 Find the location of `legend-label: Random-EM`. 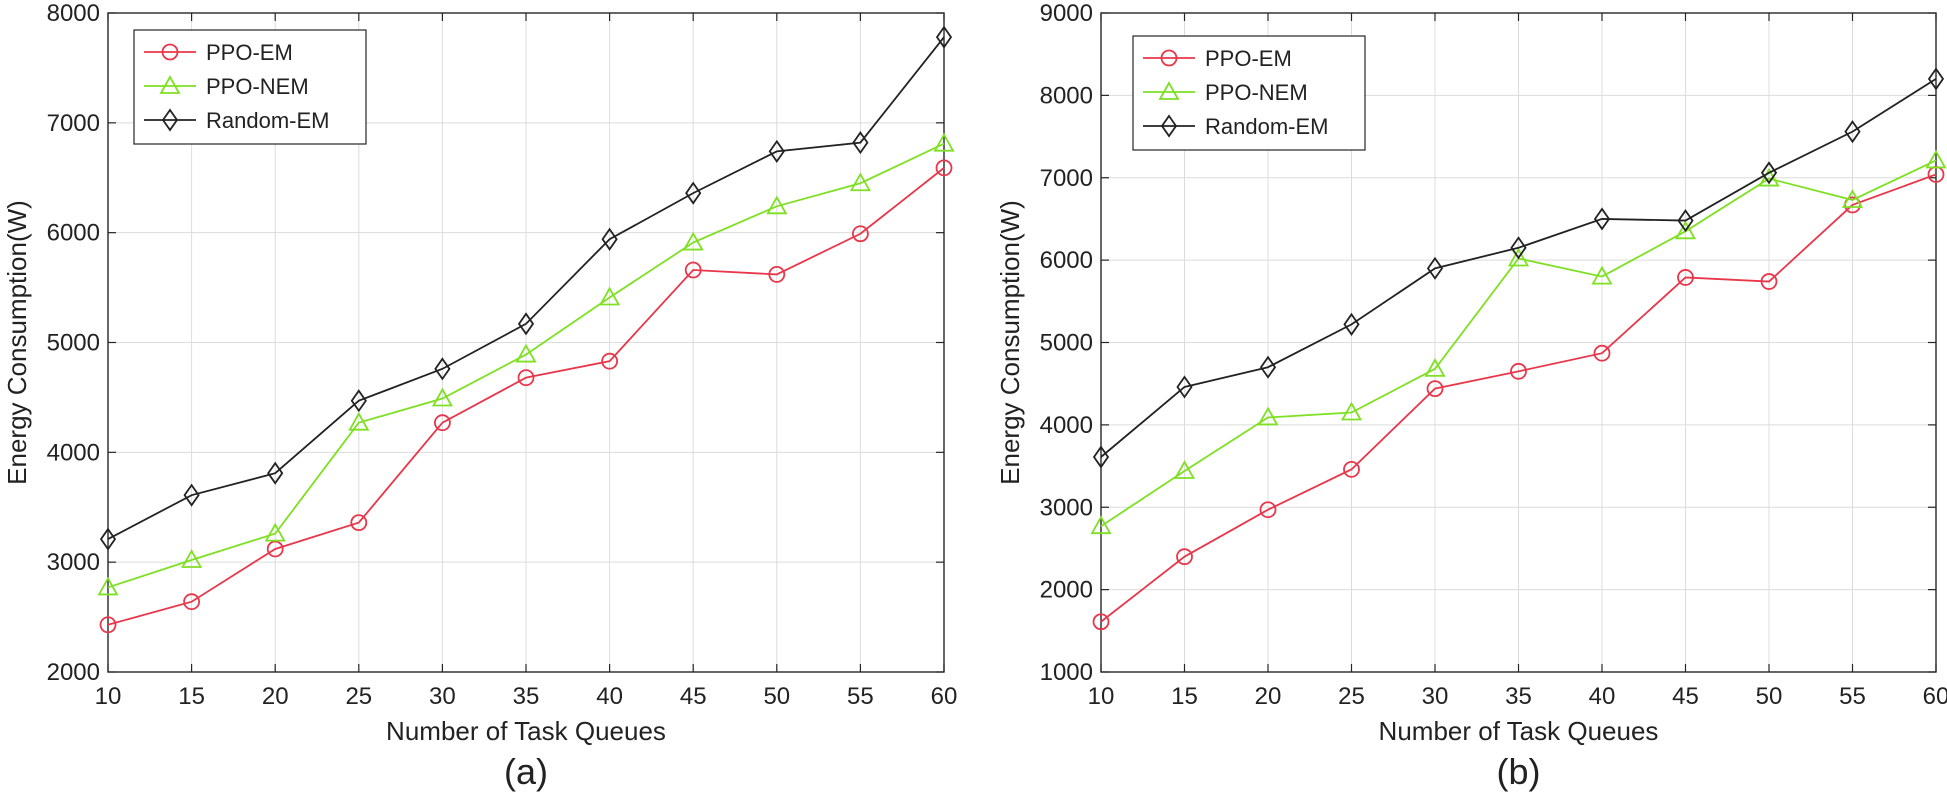

legend-label: Random-EM is located at coordinates (267, 120).